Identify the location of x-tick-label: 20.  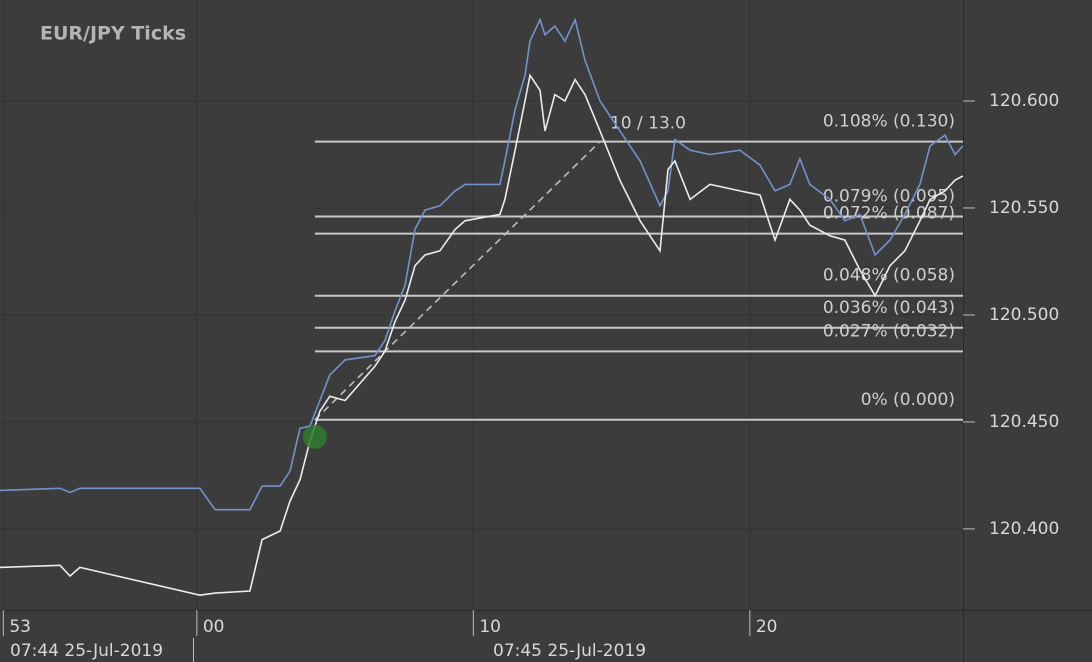
(767, 627).